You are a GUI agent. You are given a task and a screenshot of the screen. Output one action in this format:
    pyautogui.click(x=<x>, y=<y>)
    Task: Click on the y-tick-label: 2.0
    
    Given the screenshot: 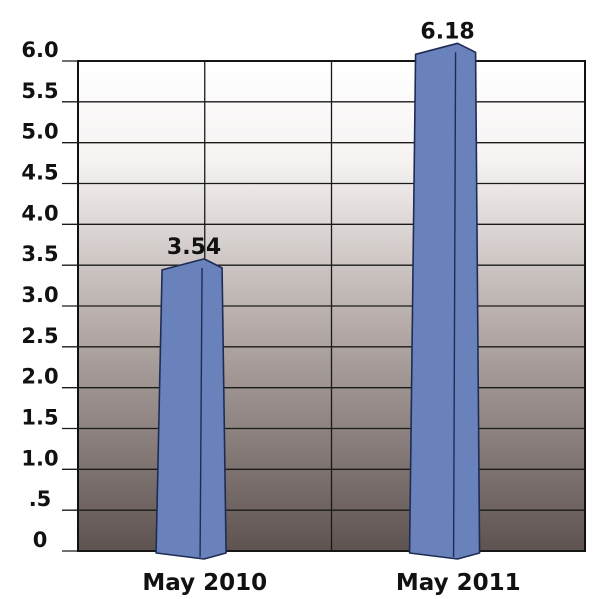 What is the action you would take?
    pyautogui.click(x=39, y=377)
    